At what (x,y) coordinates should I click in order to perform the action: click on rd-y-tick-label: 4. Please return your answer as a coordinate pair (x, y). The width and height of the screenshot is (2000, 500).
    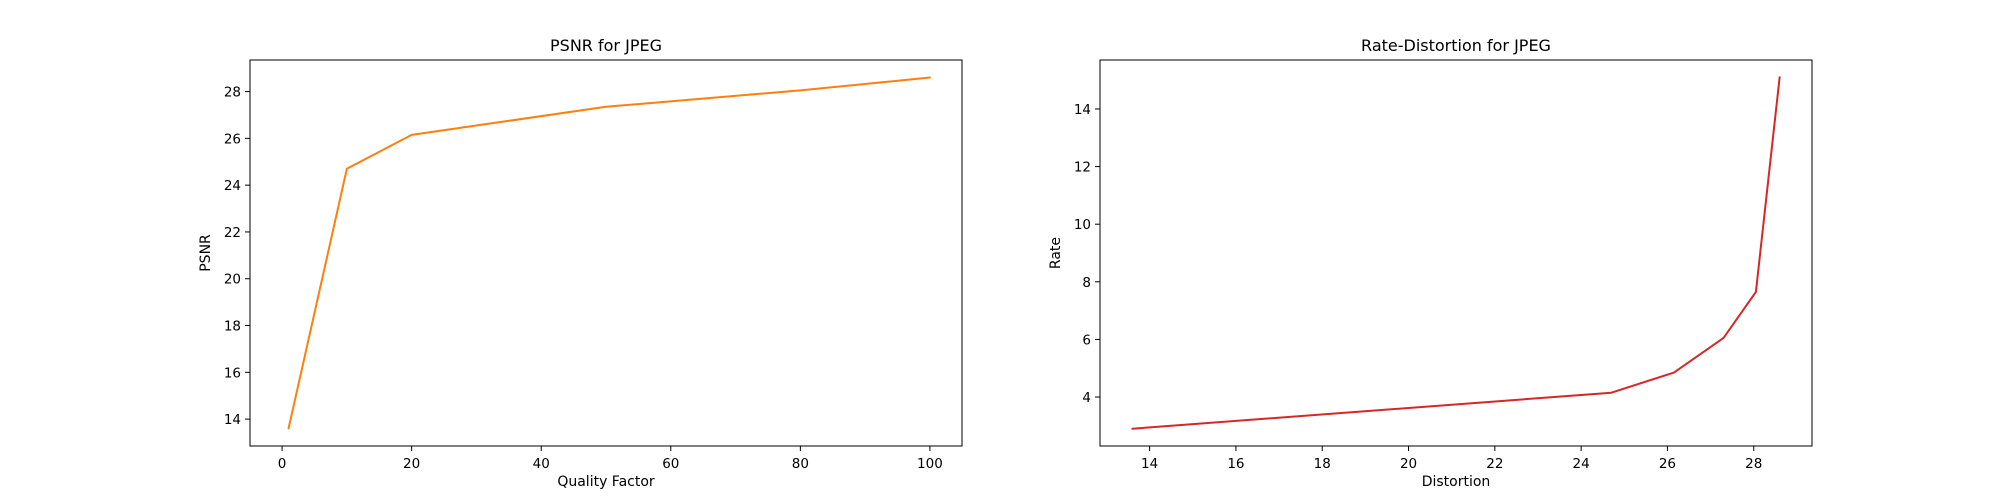
    Looking at the image, I should click on (1086, 398).